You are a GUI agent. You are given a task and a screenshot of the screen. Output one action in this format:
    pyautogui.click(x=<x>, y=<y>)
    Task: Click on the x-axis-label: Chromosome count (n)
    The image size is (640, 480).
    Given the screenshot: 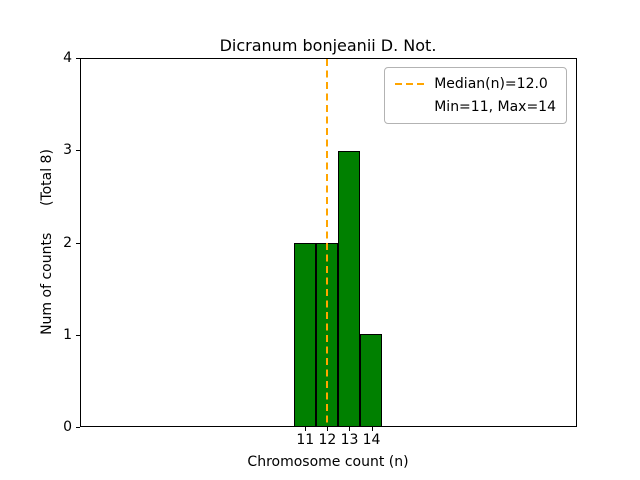 What is the action you would take?
    pyautogui.click(x=328, y=462)
    